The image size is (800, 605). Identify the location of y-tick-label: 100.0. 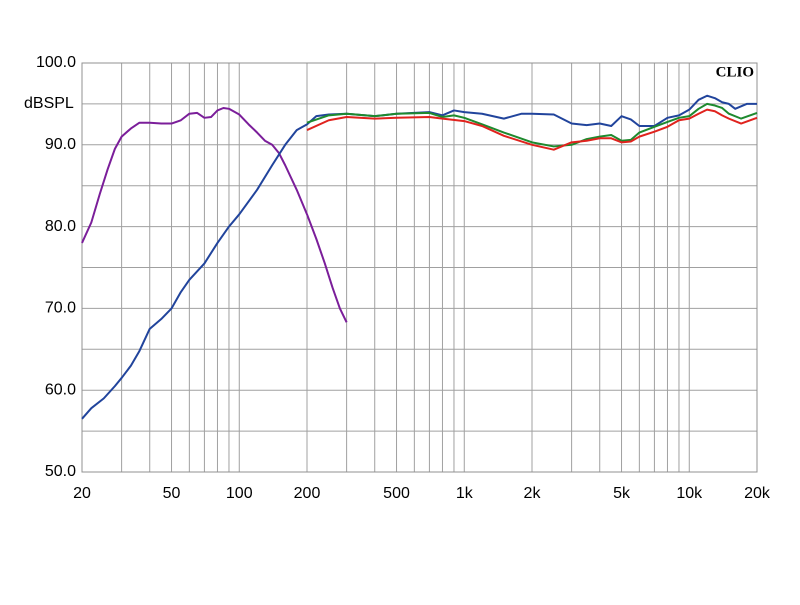
(56, 62).